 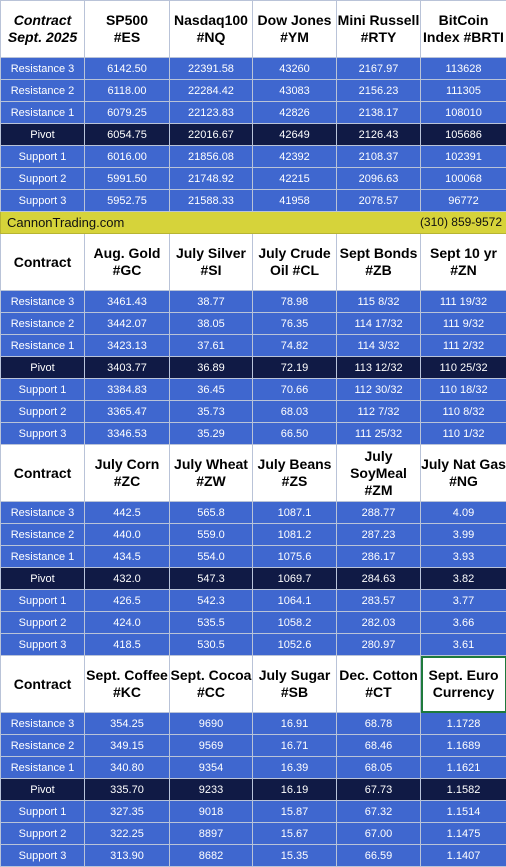 I want to click on level-value: 110 25/32, so click(x=463, y=368).